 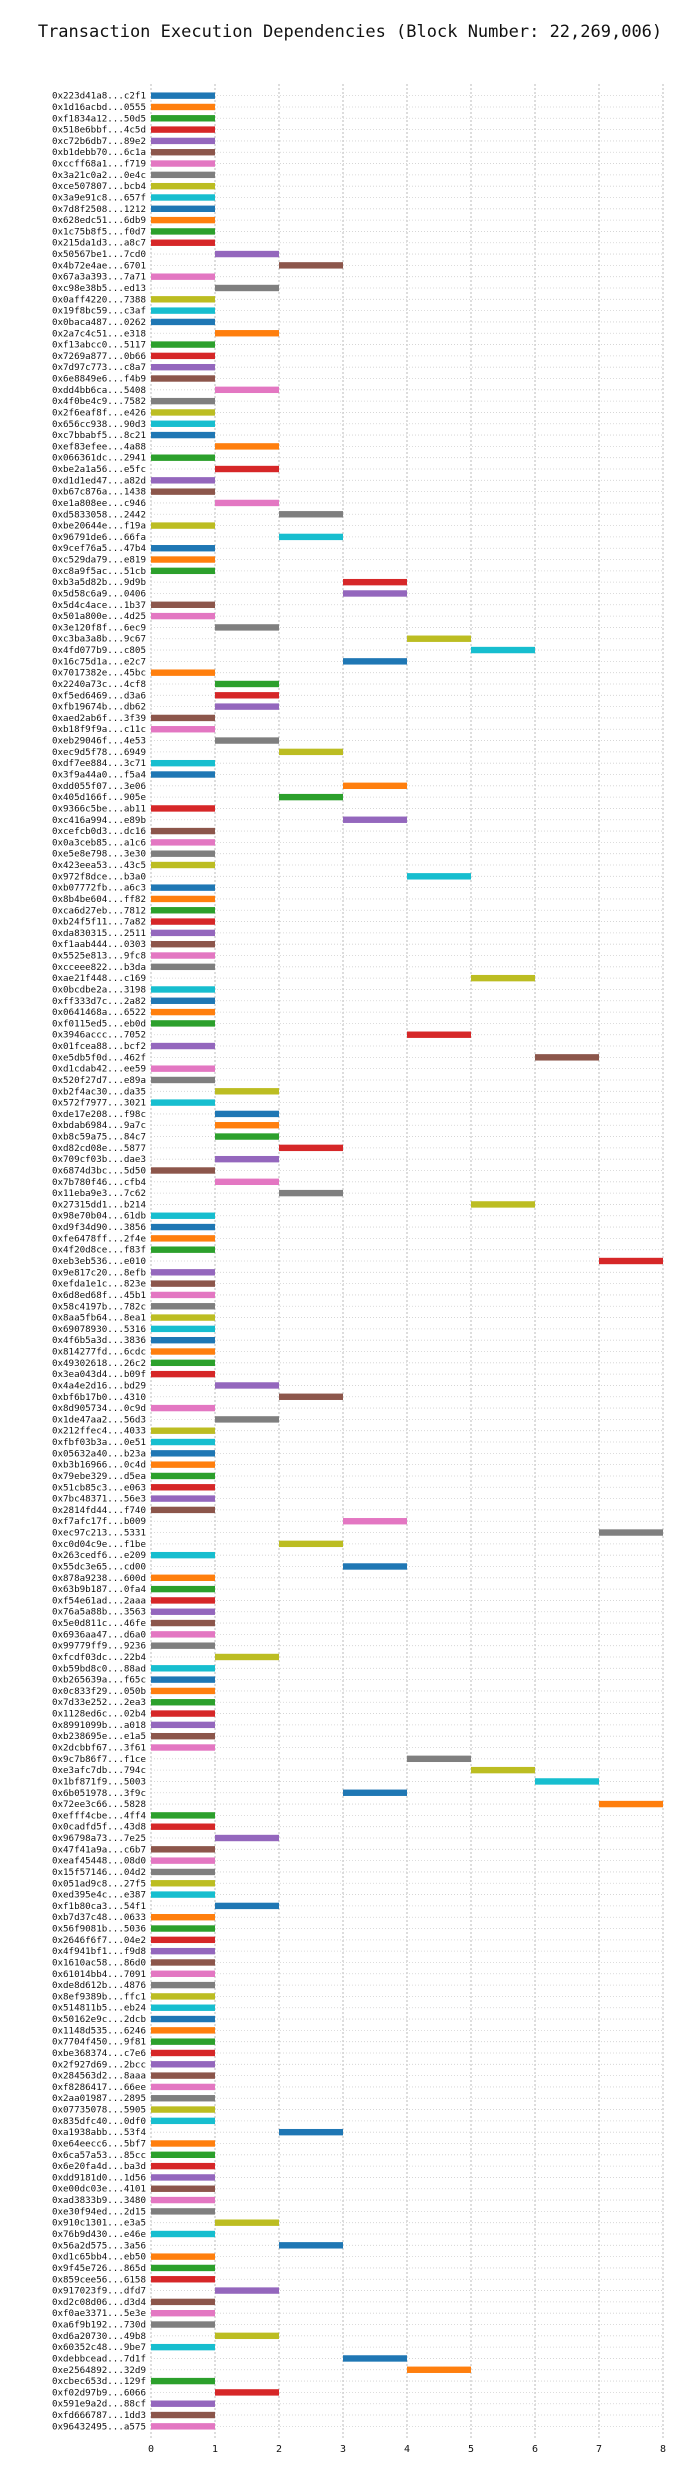 I want to click on y-tick-label: 0x4b72e4ae...6701, so click(x=99, y=265).